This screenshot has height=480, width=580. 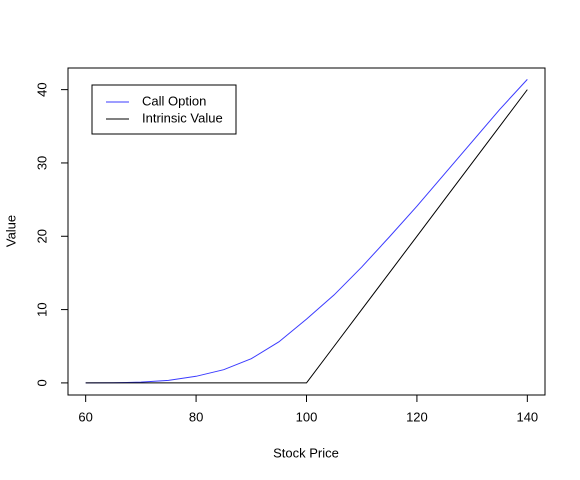 I want to click on y-tick-label: 10, so click(x=41, y=309).